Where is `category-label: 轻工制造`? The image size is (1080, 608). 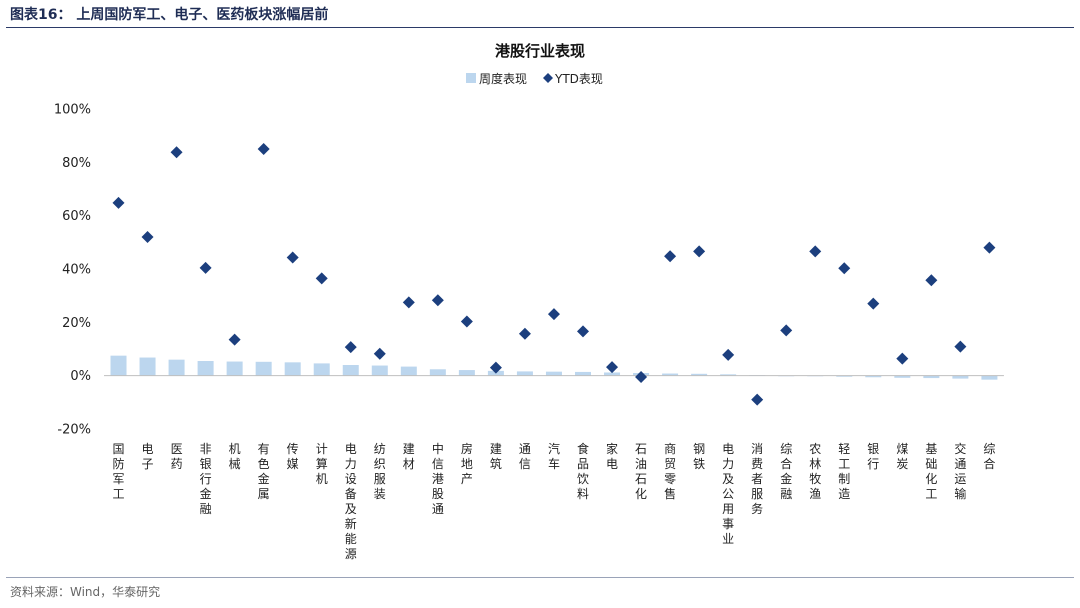 category-label: 轻工制造 is located at coordinates (844, 471).